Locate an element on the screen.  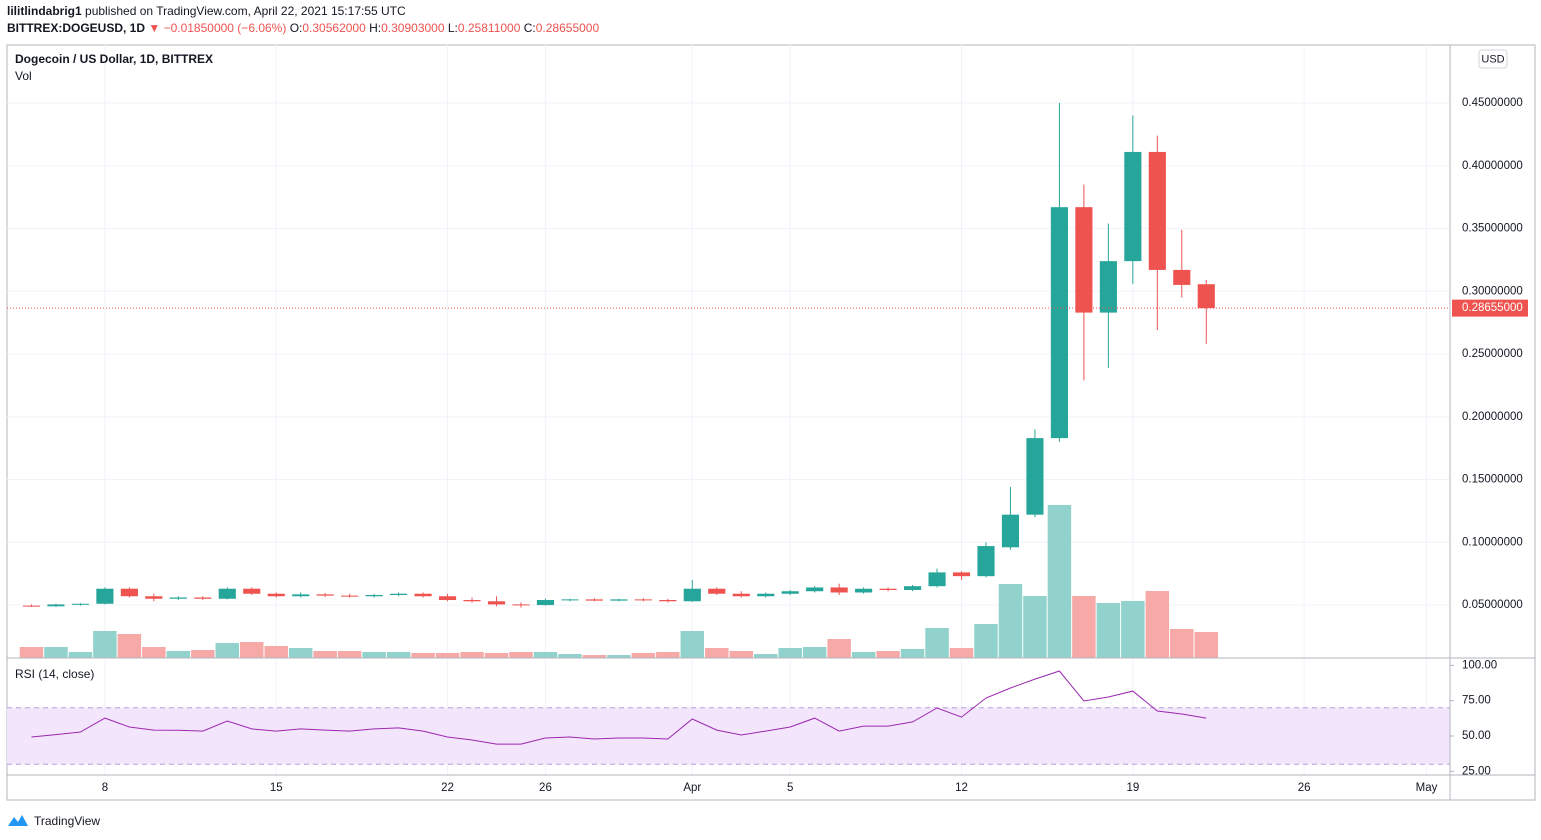
rsi-band is located at coordinates (728, 736).